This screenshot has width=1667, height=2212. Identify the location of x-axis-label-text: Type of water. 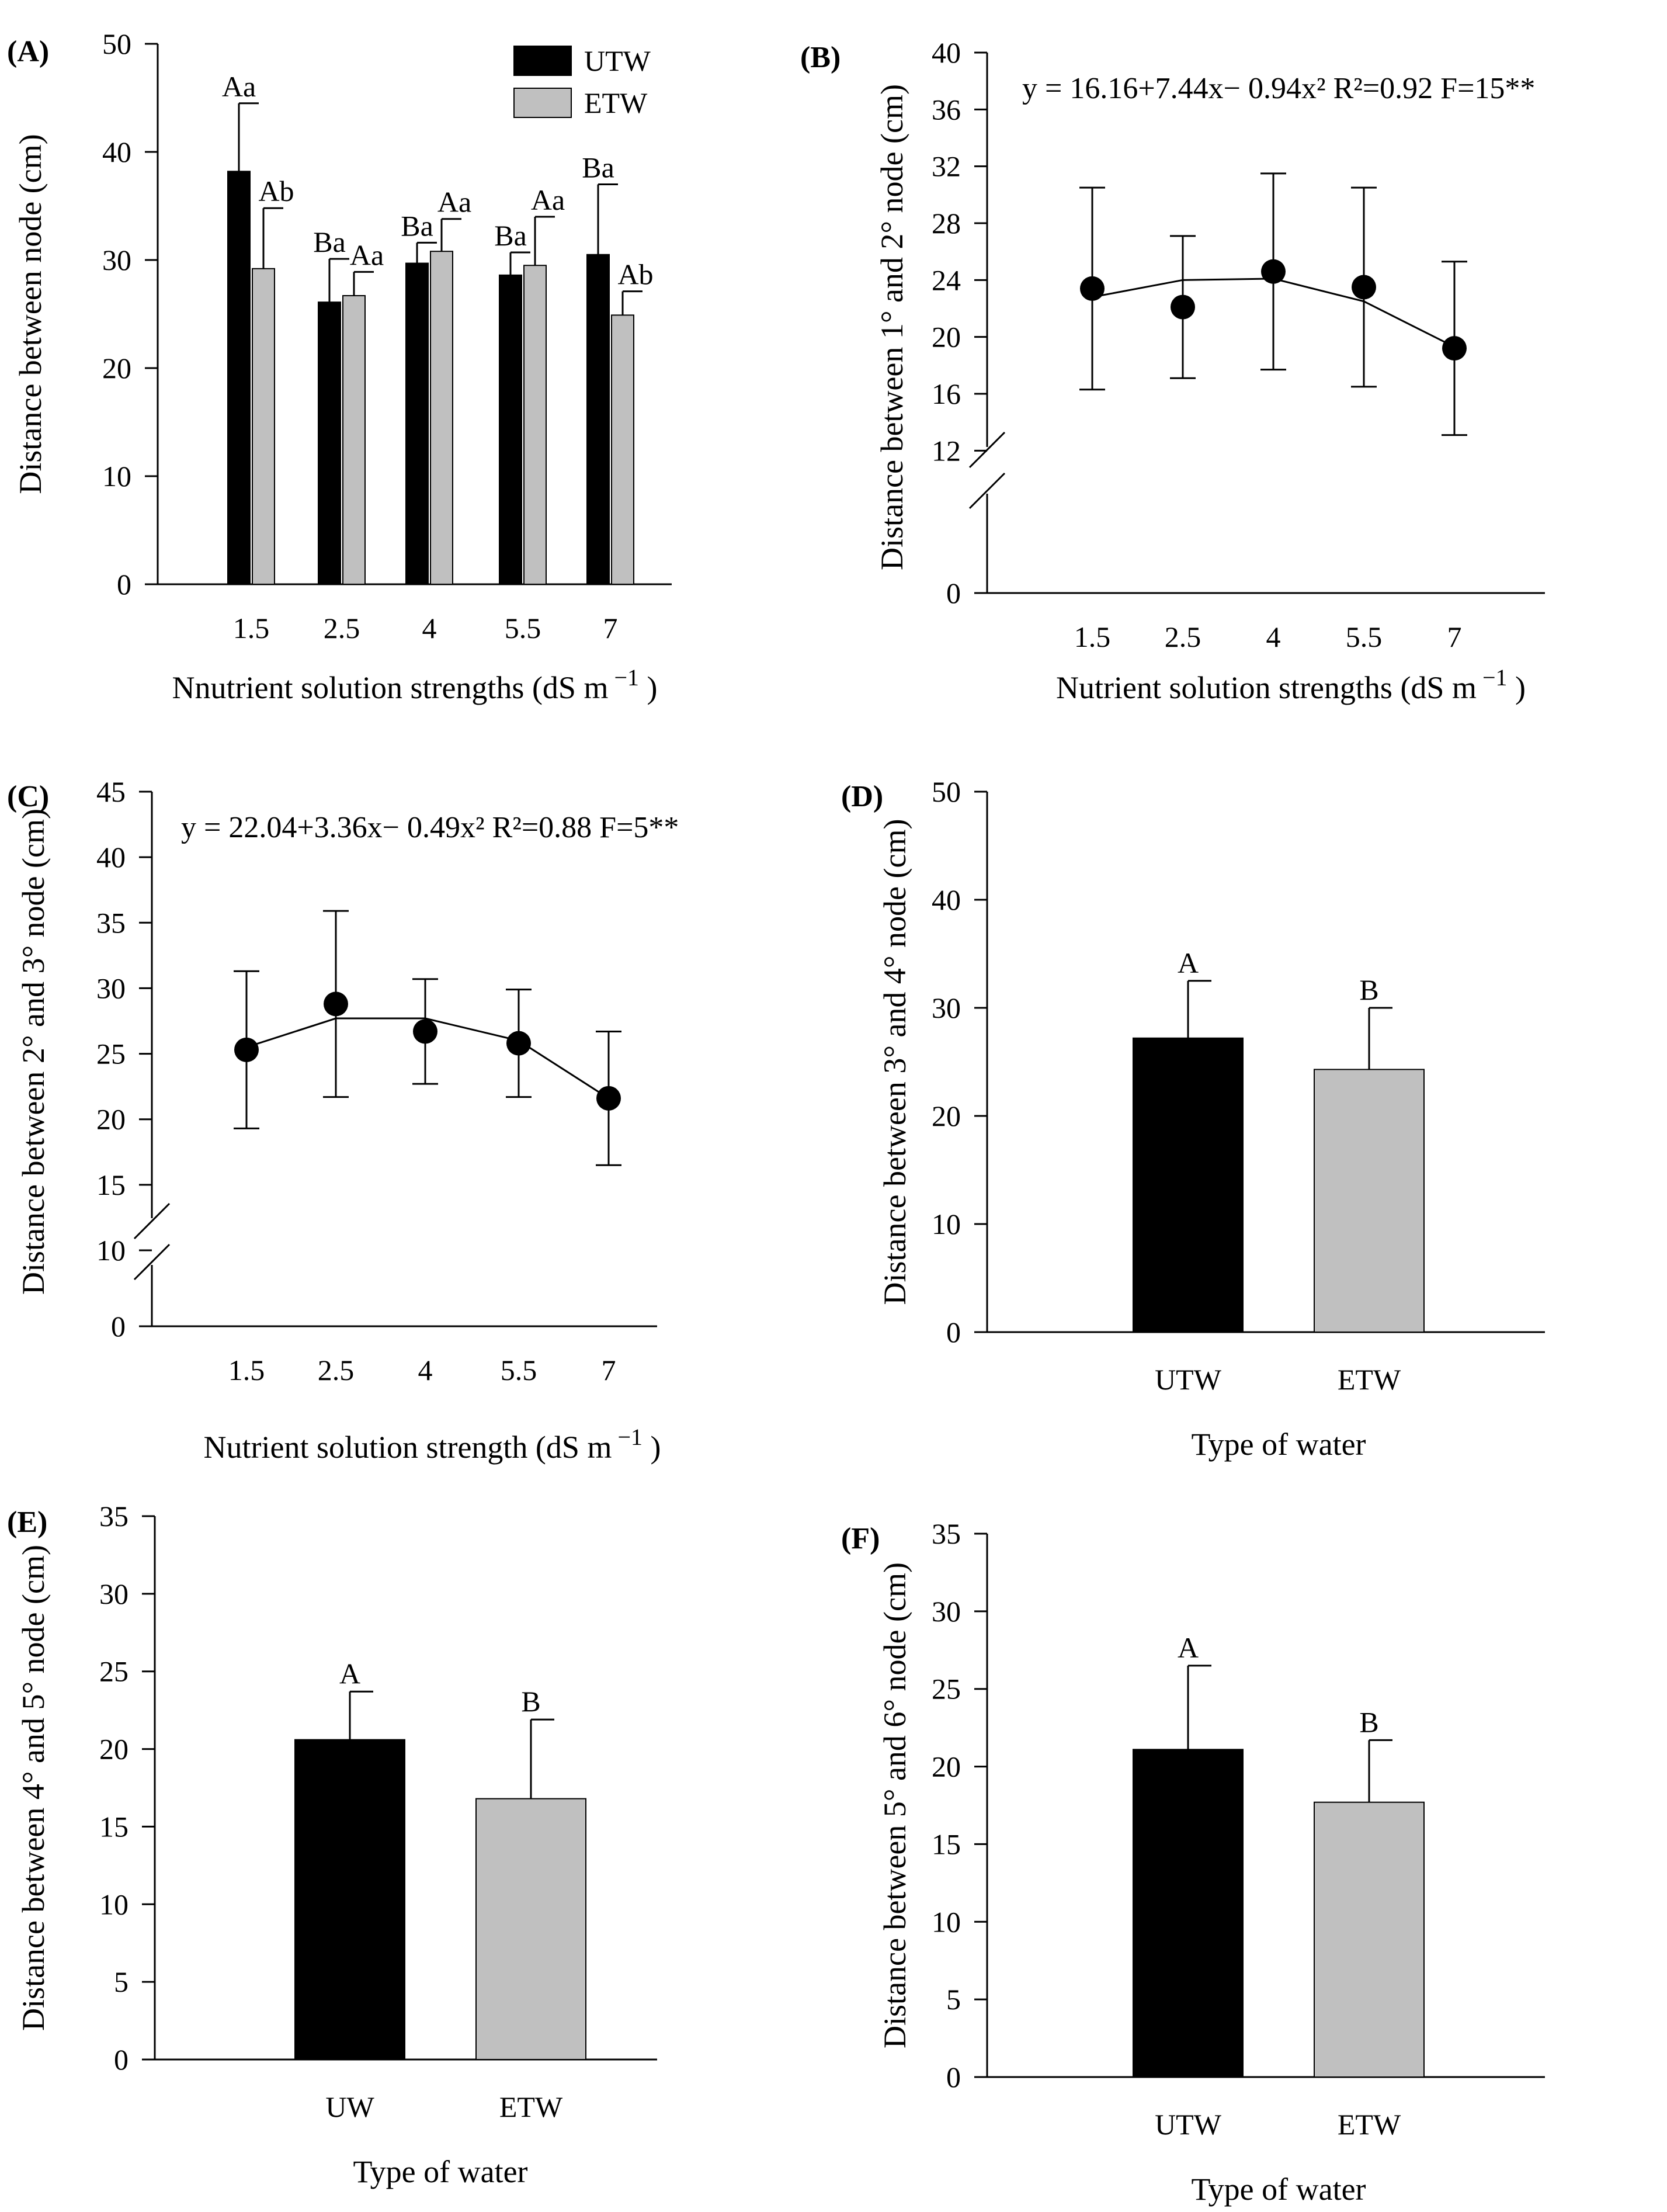
(440, 2171).